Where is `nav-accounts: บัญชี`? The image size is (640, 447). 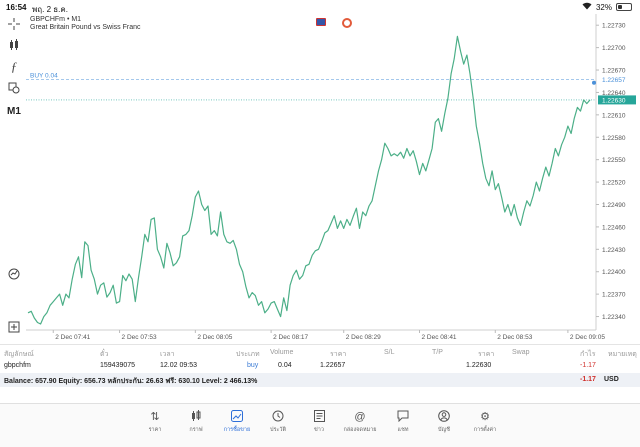
nav-accounts: บัญชี is located at coordinates (444, 422).